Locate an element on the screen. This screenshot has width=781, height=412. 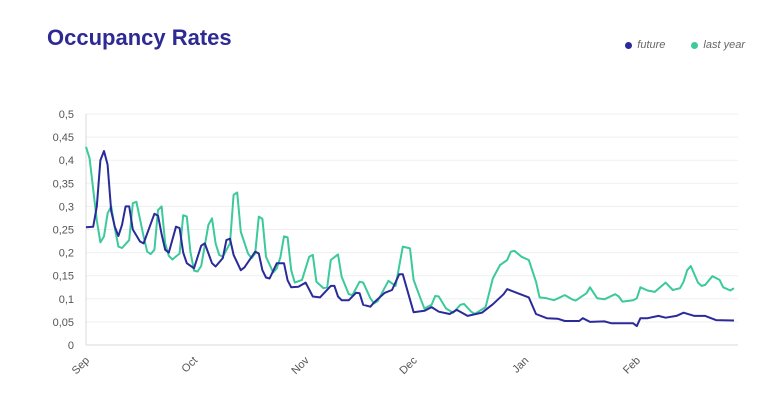
legend-item-future: future is located at coordinates (645, 45).